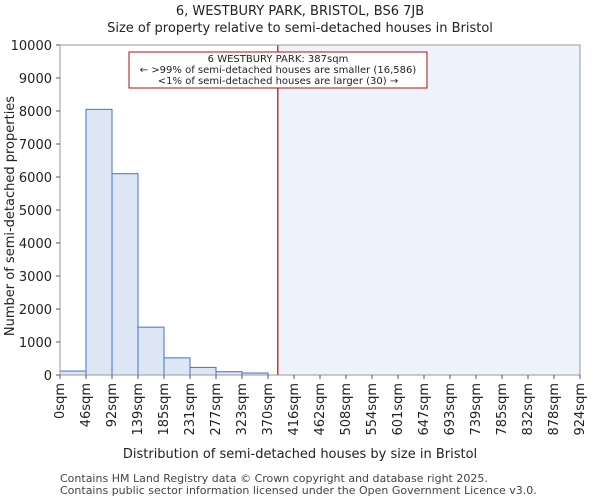  I want to click on y-tick-label: 10000, so click(31, 46).